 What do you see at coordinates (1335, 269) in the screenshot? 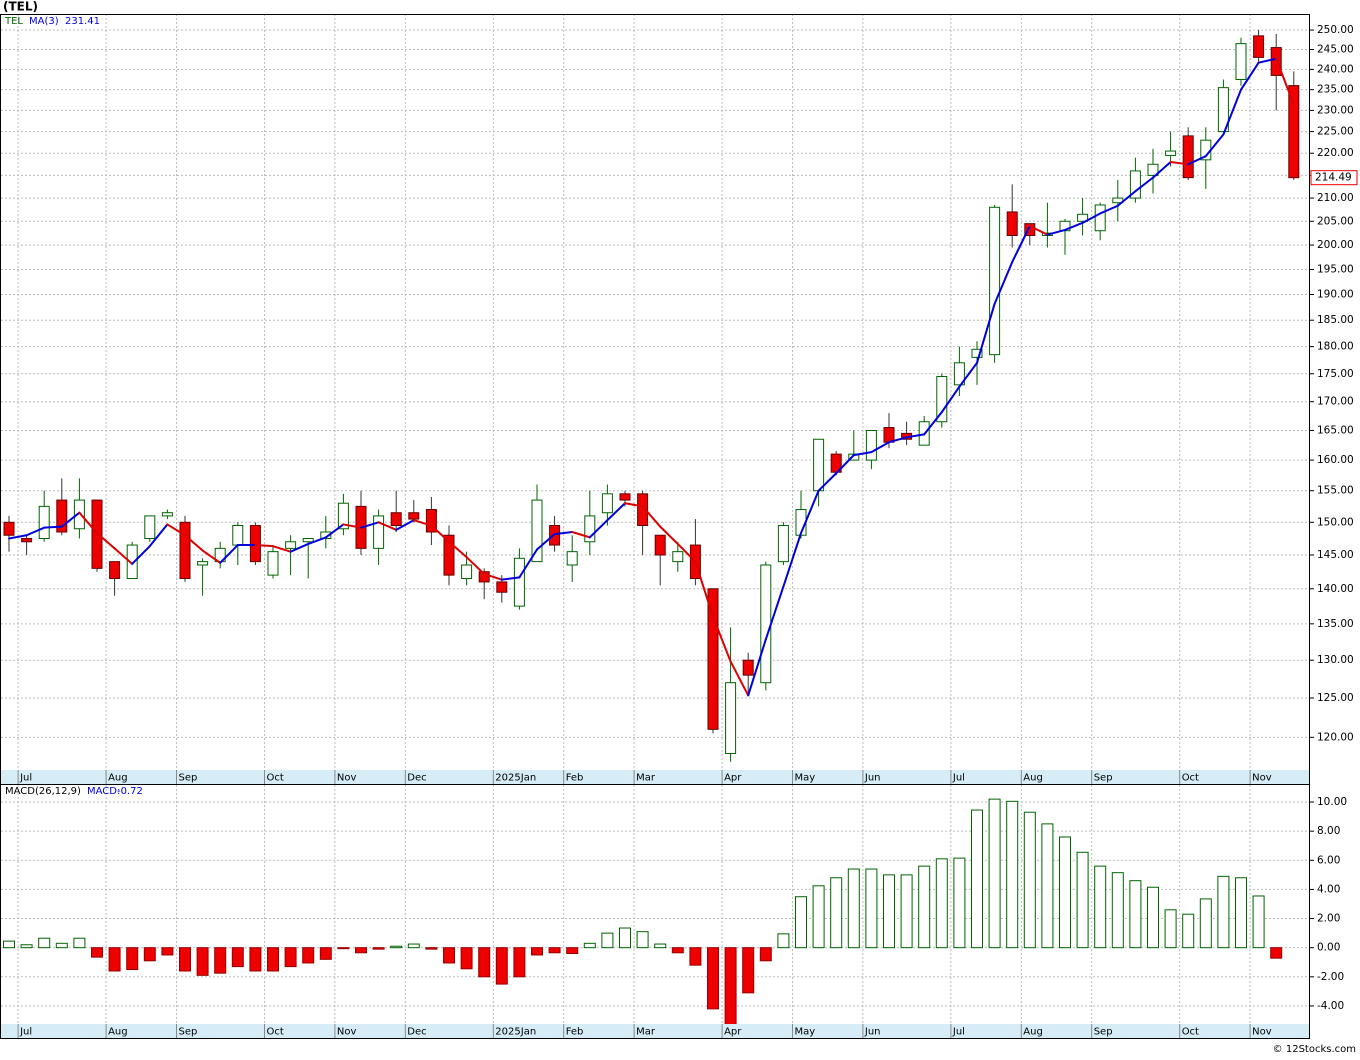
I see `y-tick-label: 195.00` at bounding box center [1335, 269].